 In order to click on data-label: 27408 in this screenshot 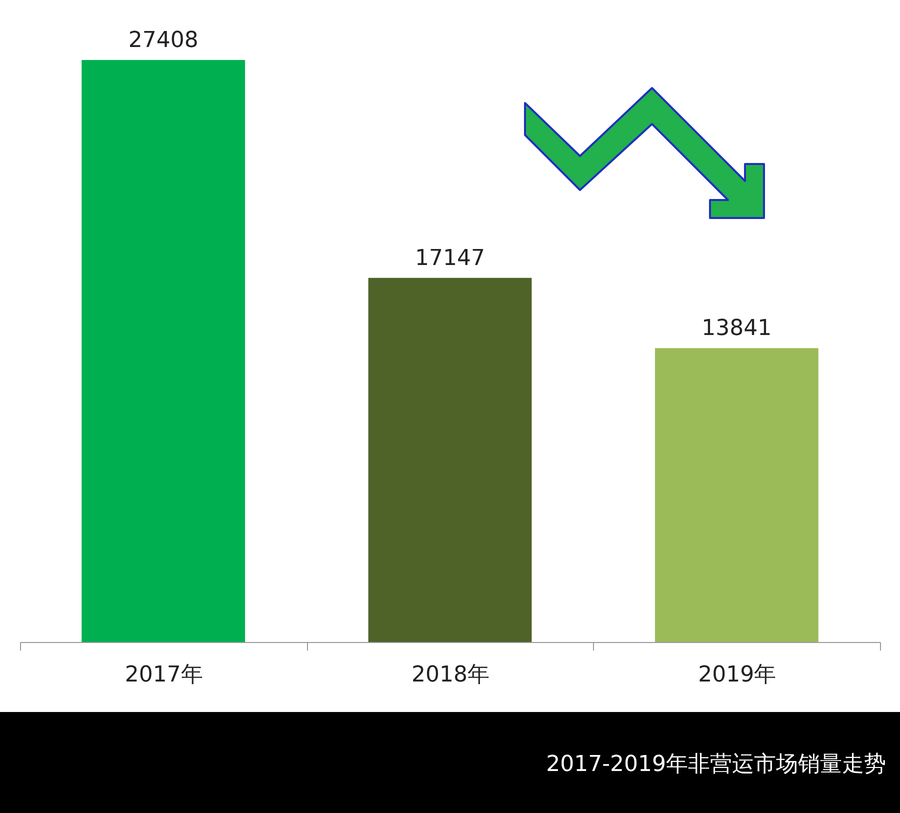, I will do `click(163, 40)`.